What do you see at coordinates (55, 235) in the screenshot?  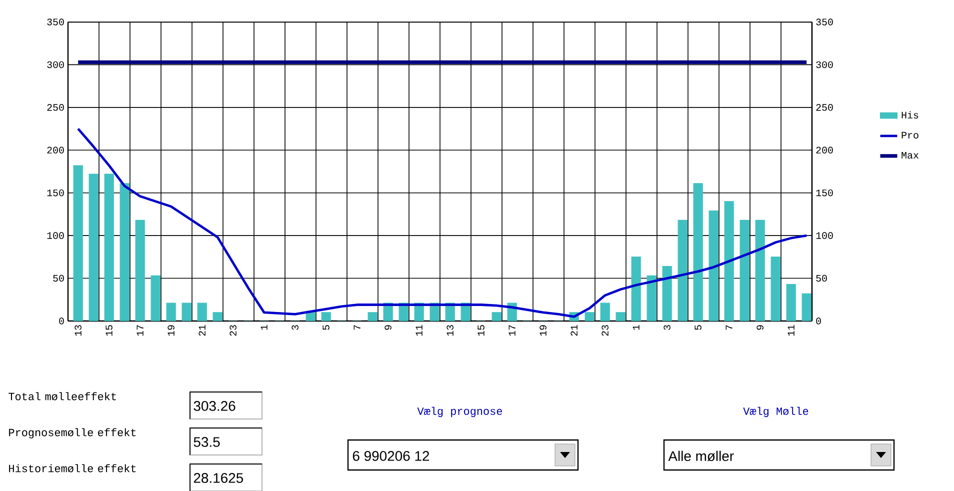 I see `y-tick-label: 100` at bounding box center [55, 235].